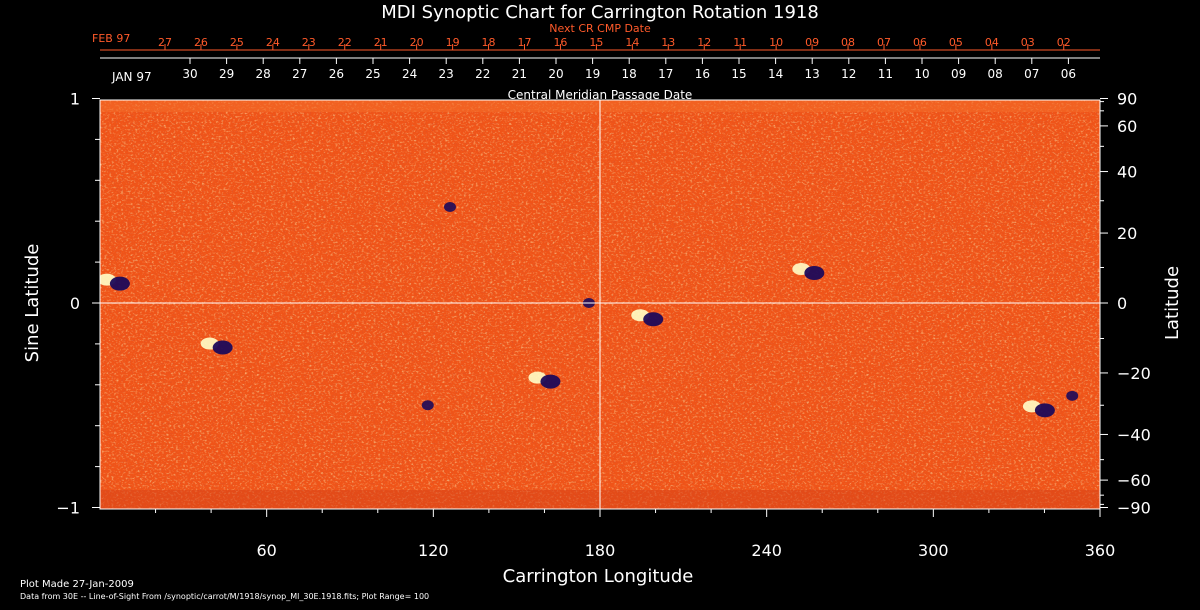 The height and width of the screenshot is (610, 1200). Describe the element at coordinates (740, 42) in the screenshot. I see `next-day-label: 11` at that location.